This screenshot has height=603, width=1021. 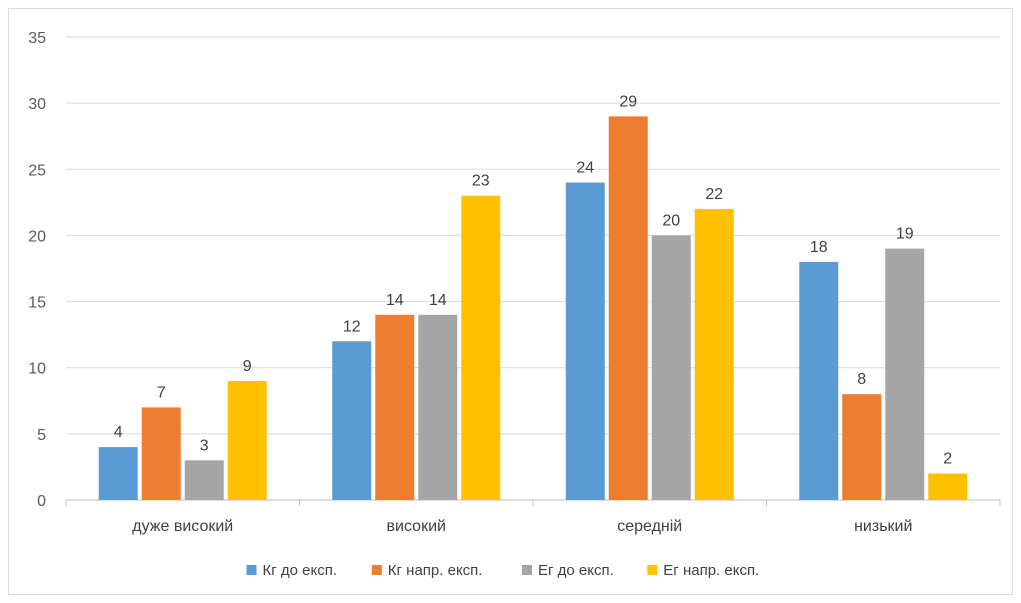 What do you see at coordinates (37, 303) in the screenshot?
I see `y-tick-label: 15` at bounding box center [37, 303].